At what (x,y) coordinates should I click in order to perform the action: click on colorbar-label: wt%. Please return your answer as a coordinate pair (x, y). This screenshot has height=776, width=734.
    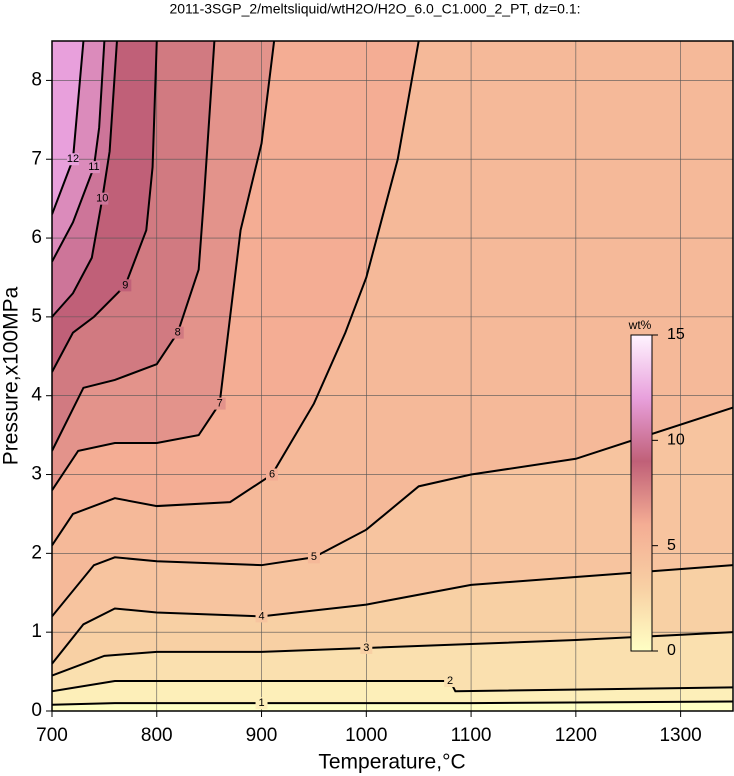
    Looking at the image, I should click on (640, 325).